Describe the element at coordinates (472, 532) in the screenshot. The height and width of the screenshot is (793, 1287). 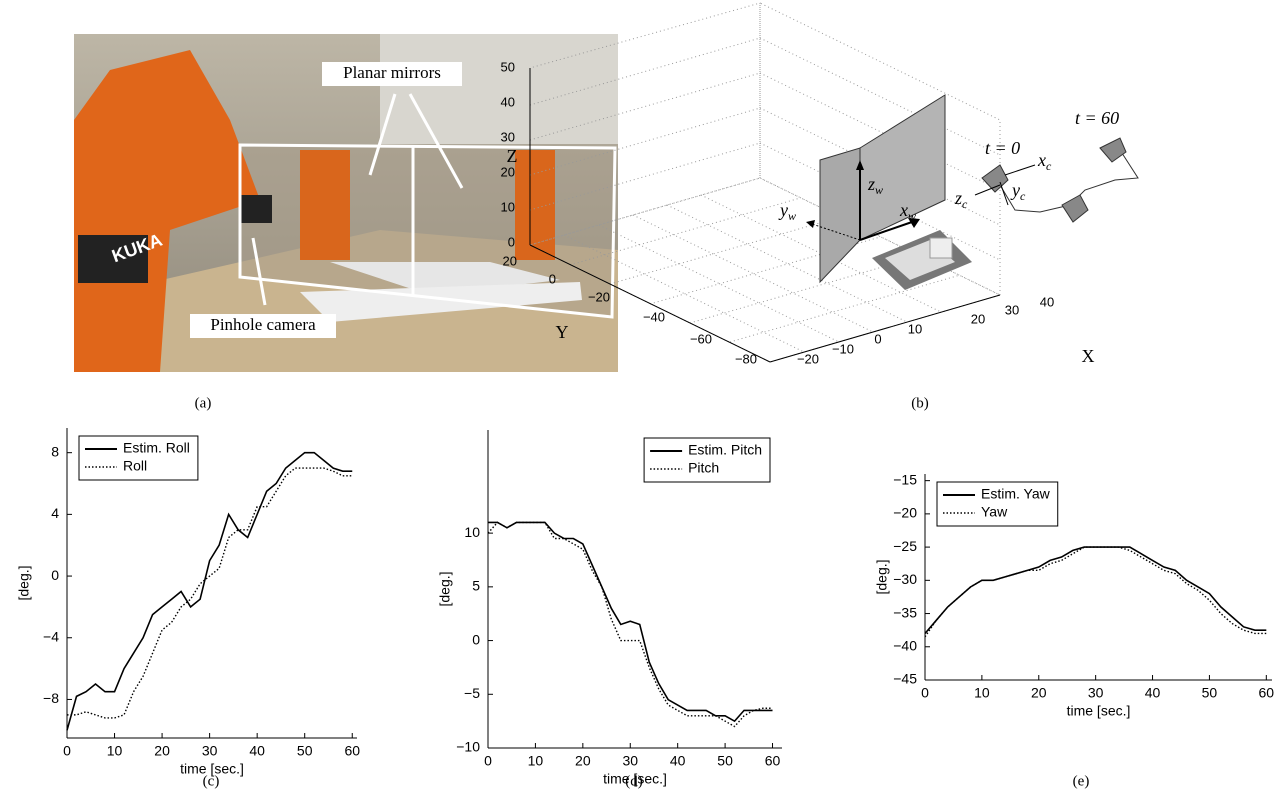
I see `y-tick-label: 10` at that location.